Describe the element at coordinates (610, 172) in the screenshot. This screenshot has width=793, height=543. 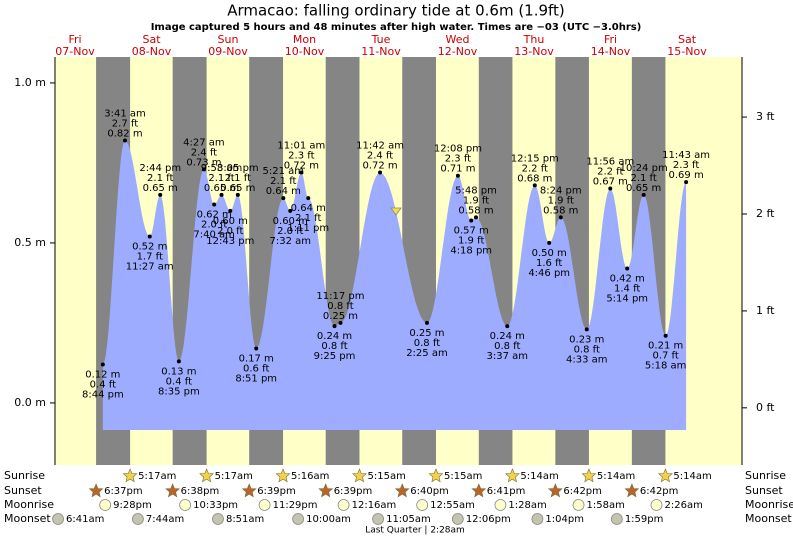
I see `extreme-label: 2.2 ft` at that location.